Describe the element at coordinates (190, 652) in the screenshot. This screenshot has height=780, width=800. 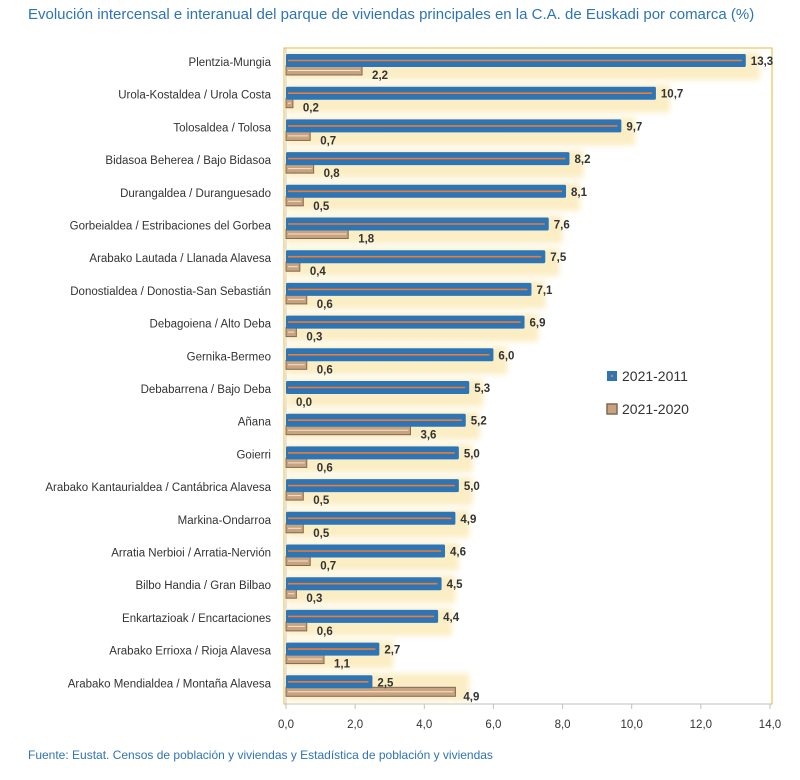
I see `category-label: Arabako Errioxa / Rioja Alavesa` at that location.